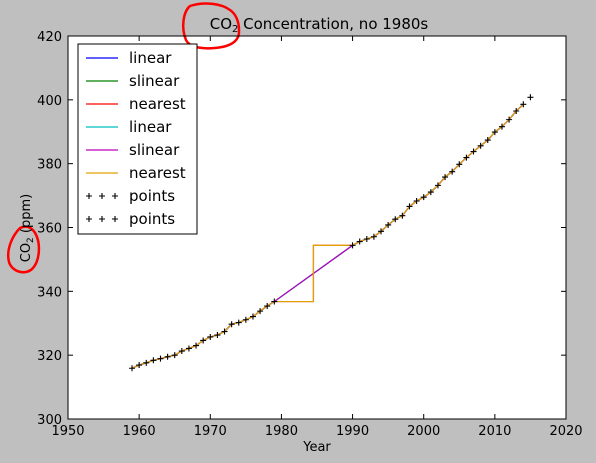 The height and width of the screenshot is (463, 596). What do you see at coordinates (565, 431) in the screenshot?
I see `x-tick-label: 2020` at bounding box center [565, 431].